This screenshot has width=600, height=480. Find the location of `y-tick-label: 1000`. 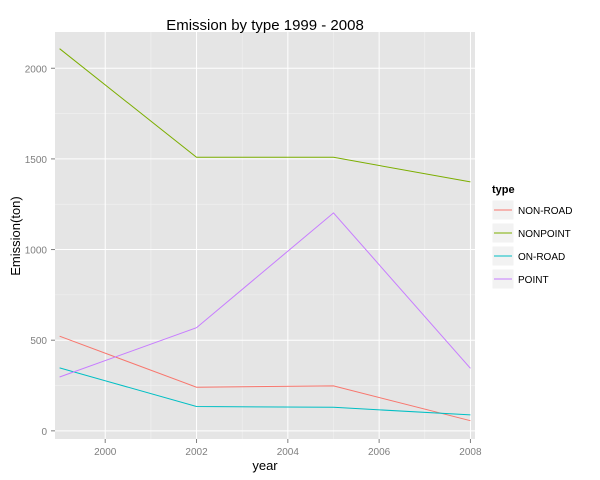

y-tick-label: 1000 is located at coordinates (36, 251).